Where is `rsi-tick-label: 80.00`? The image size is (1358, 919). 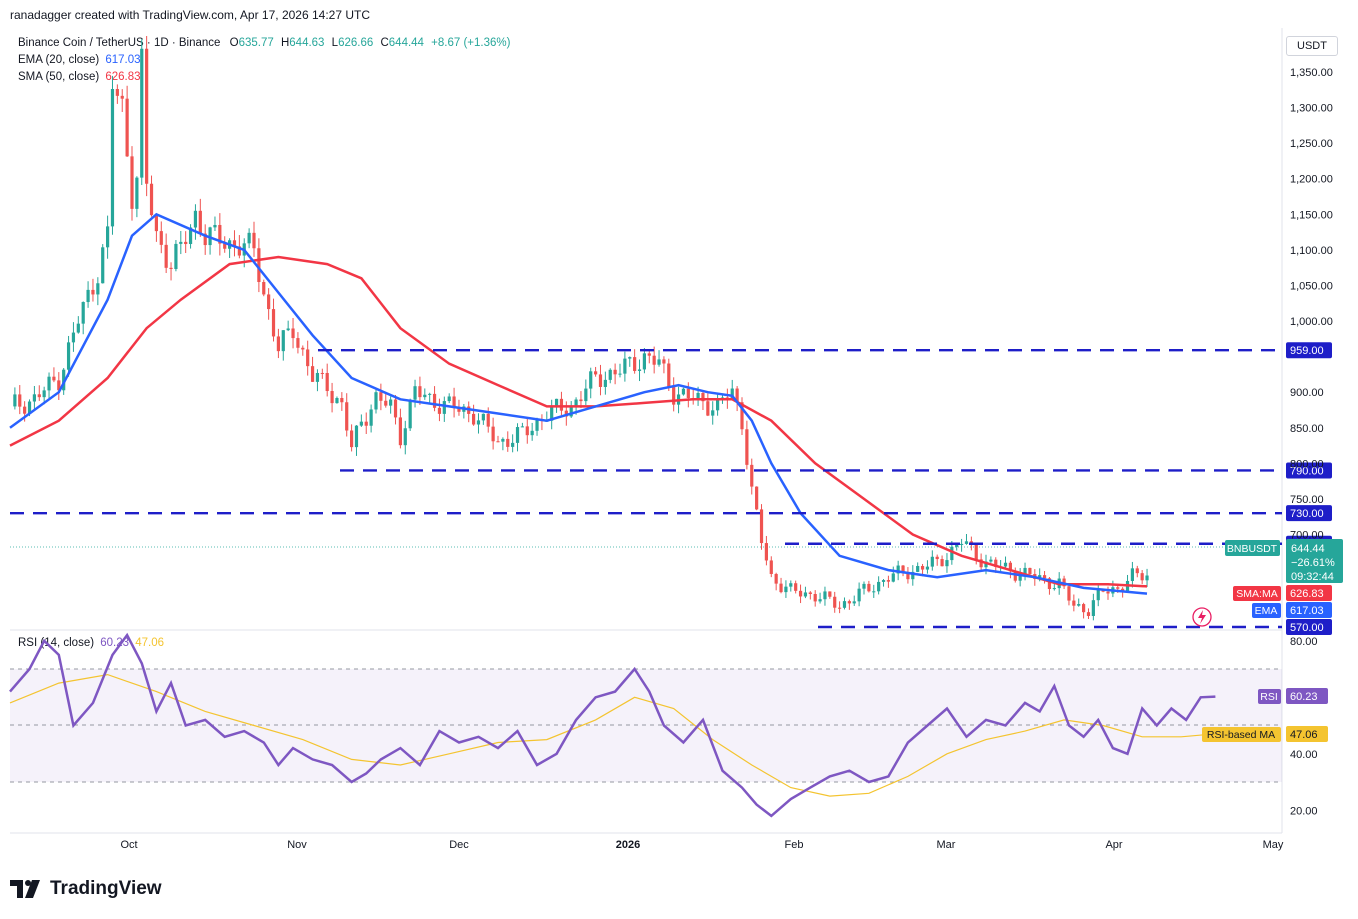
rsi-tick-label: 80.00 is located at coordinates (1304, 642).